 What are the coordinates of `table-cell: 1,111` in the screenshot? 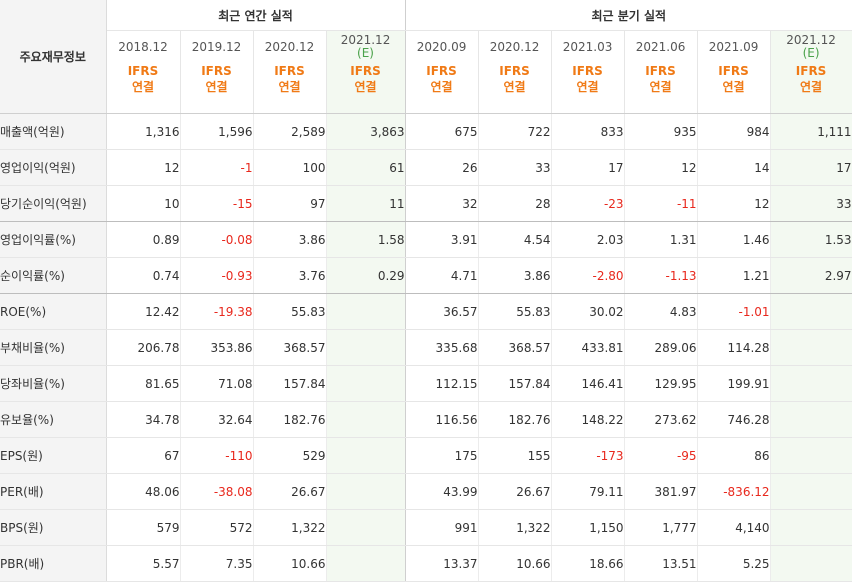 It's located at (811, 131).